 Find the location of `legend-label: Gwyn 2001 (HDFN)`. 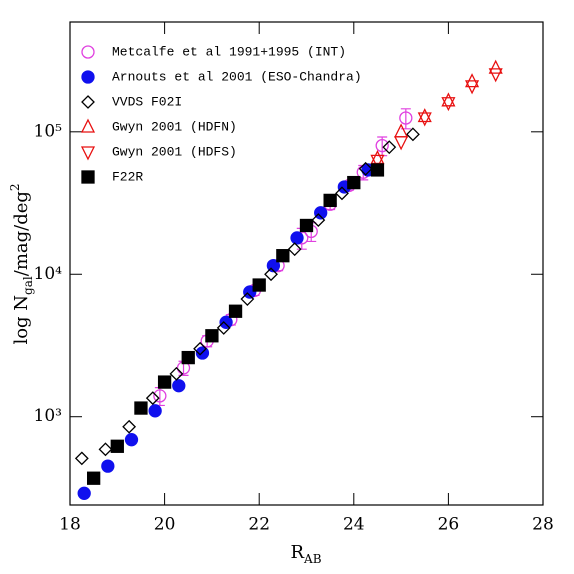

legend-label: Gwyn 2001 (HDFN) is located at coordinates (174, 126).